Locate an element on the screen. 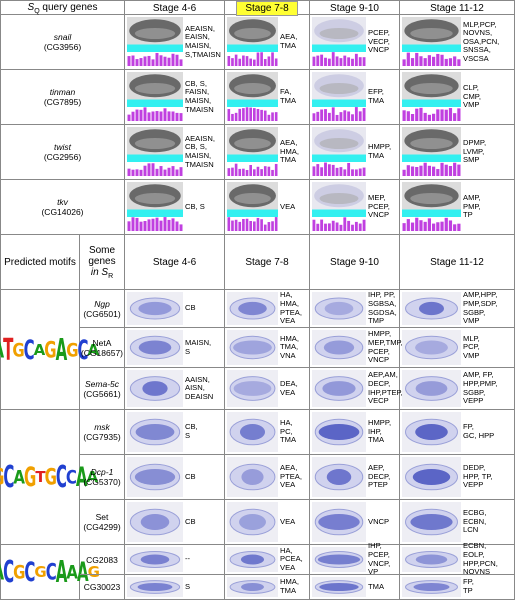 The width and height of the screenshot is (515, 602). annotation-line: VECP, is located at coordinates (379, 41).